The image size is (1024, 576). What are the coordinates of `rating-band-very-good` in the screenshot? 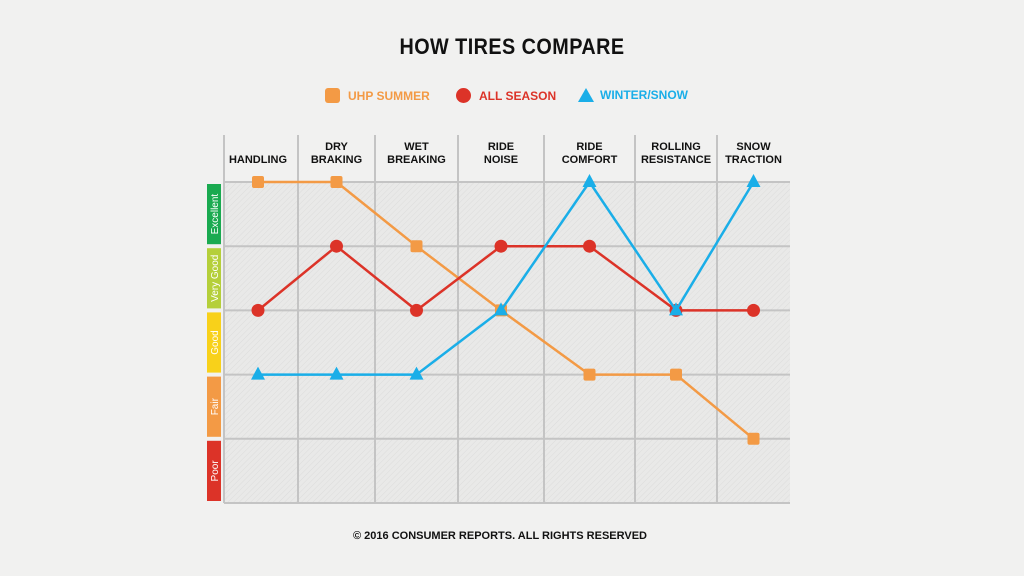 It's located at (214, 278).